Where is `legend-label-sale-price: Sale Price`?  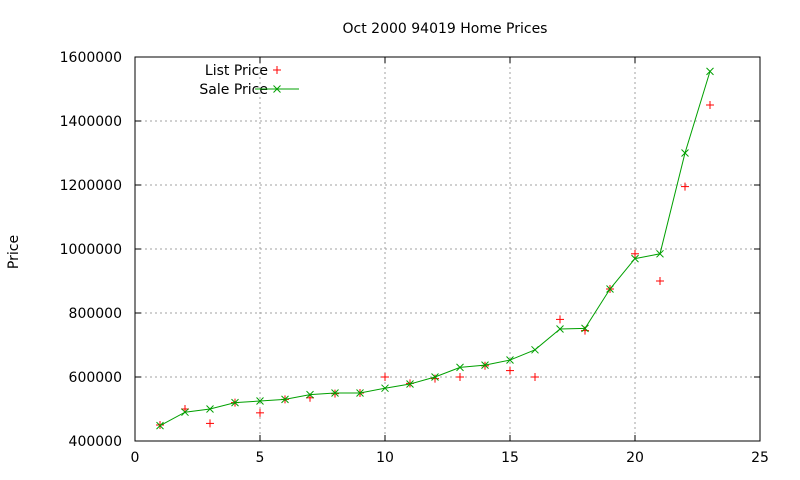 legend-label-sale-price: Sale Price is located at coordinates (233, 90).